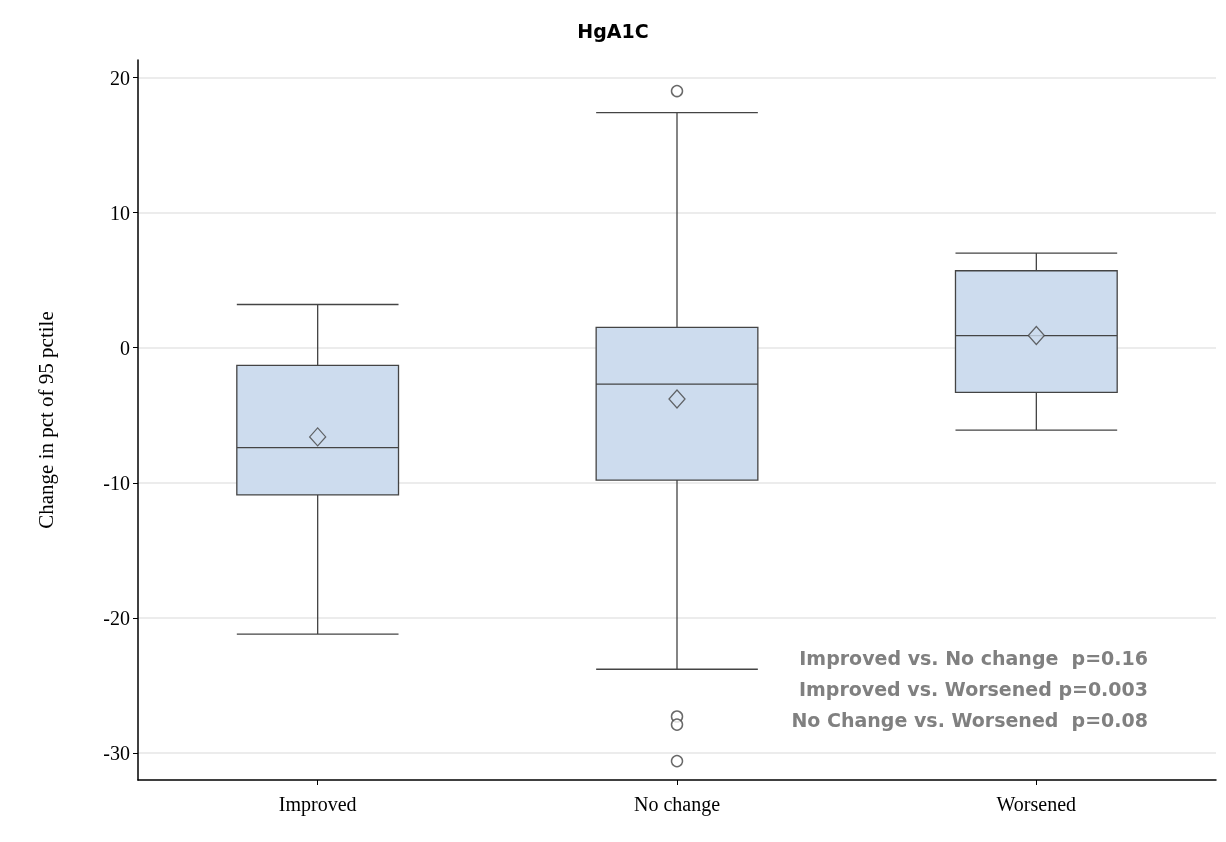 This screenshot has height=842, width=1226. Describe the element at coordinates (317, 804) in the screenshot. I see `x-tick-label: Improved` at that location.